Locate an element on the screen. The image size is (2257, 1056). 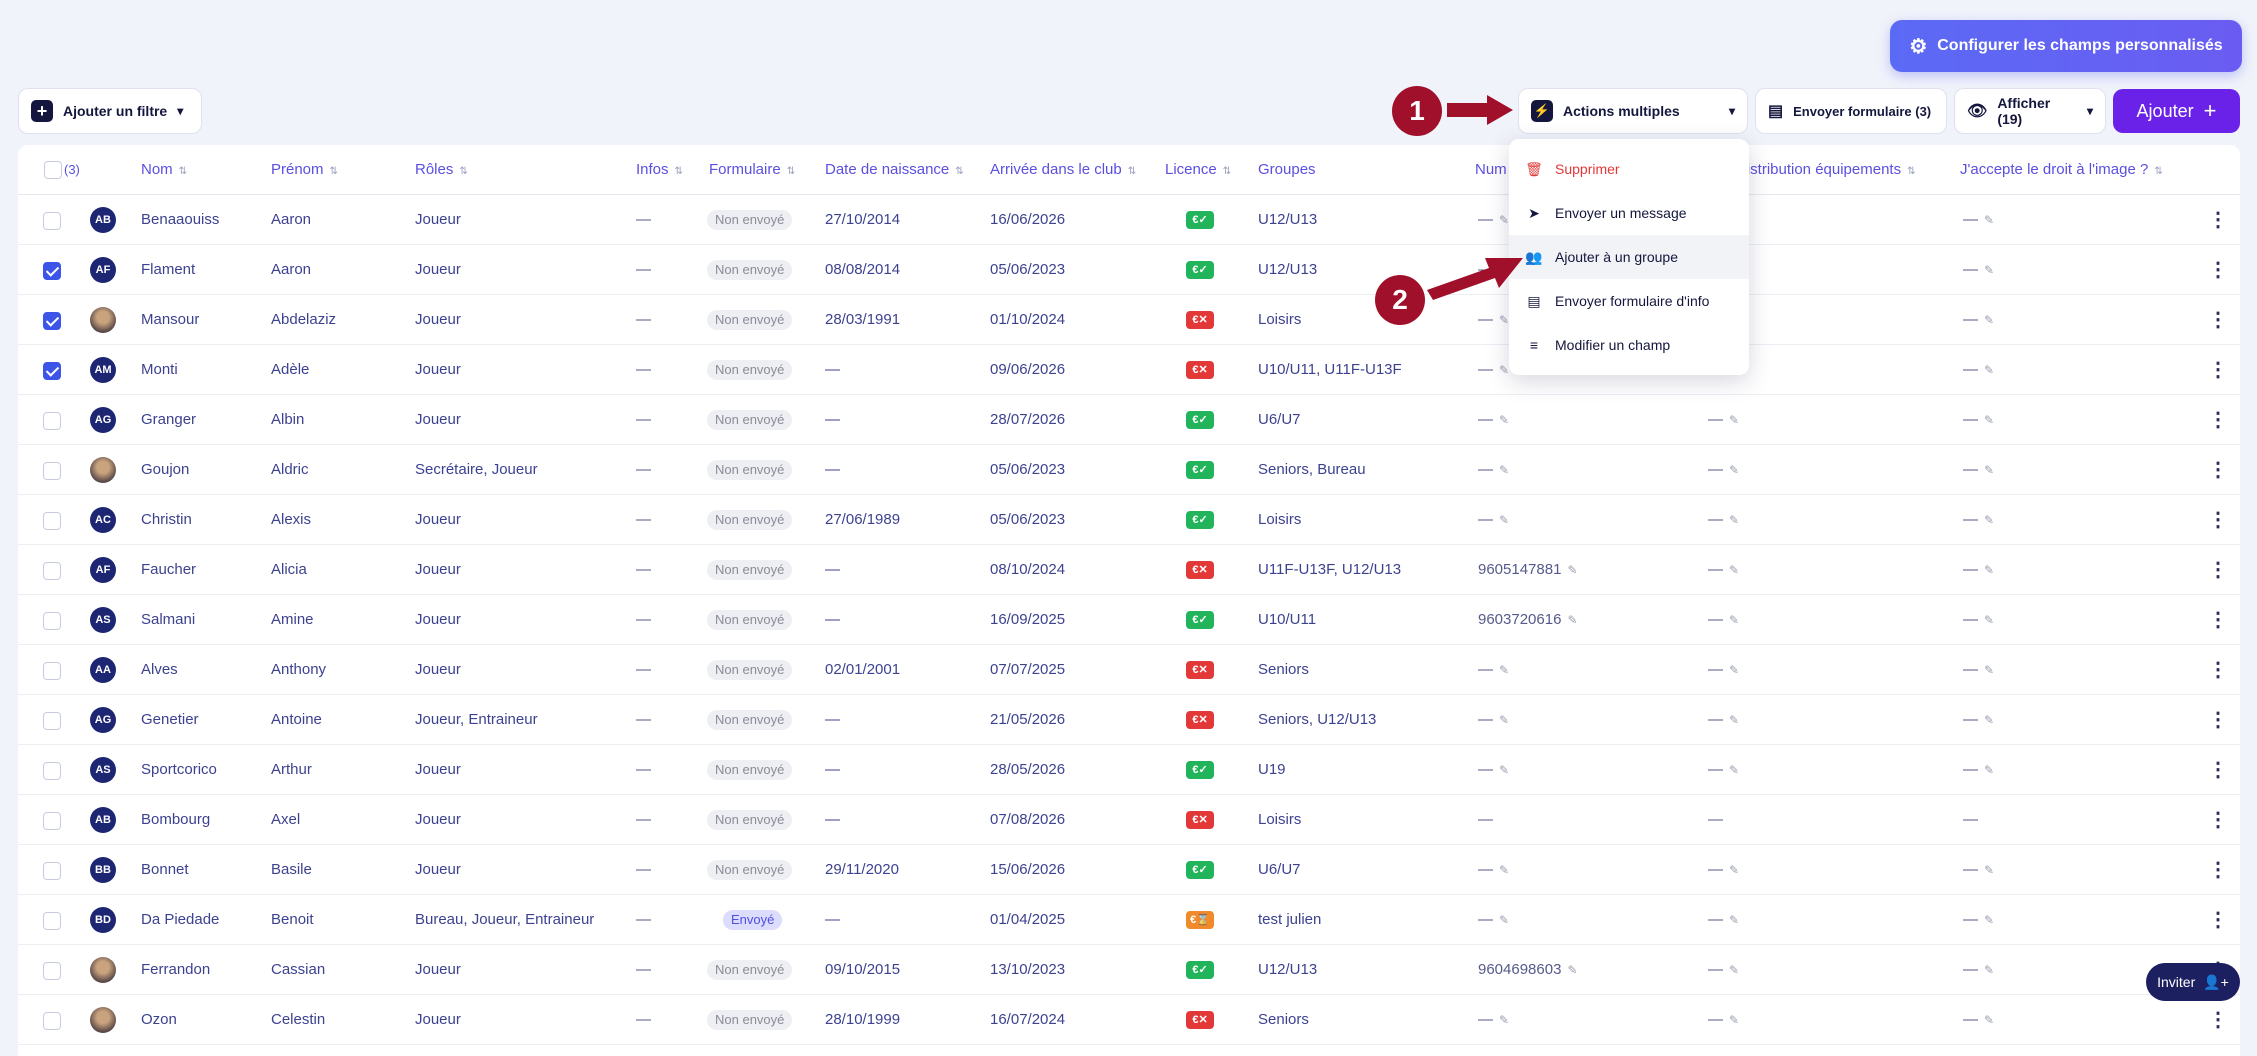
cell-nom: Goujon is located at coordinates (165, 469).